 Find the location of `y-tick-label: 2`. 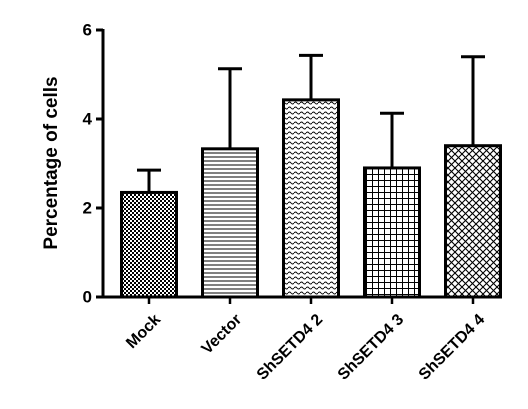

y-tick-label: 2 is located at coordinates (87, 208).